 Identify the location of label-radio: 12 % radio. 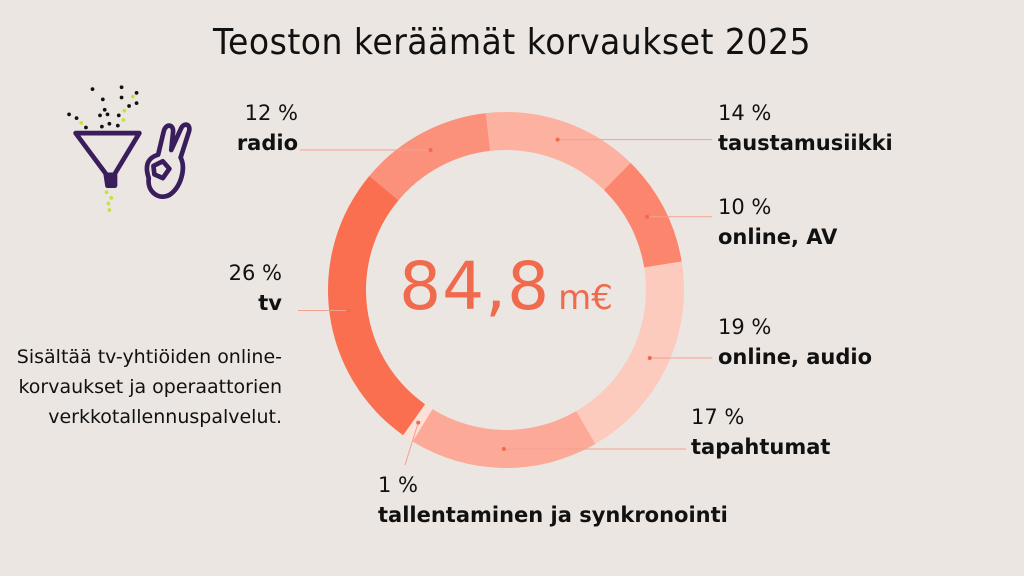
(239, 128).